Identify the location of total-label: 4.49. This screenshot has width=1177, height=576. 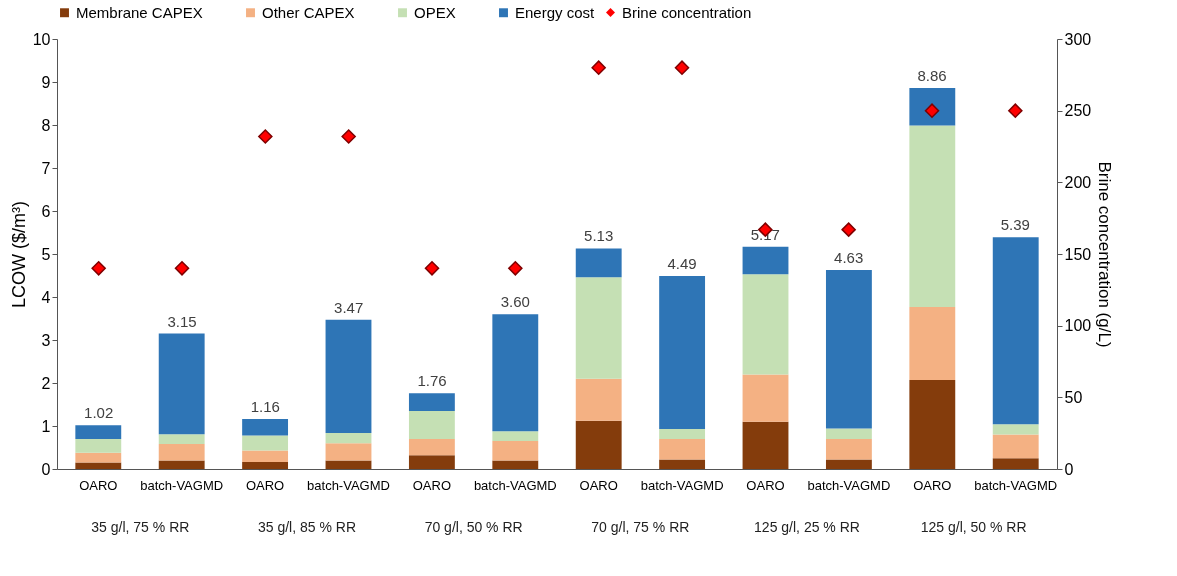
(682, 263).